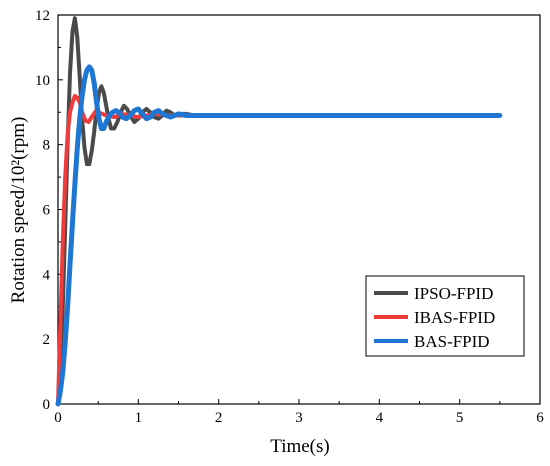  Describe the element at coordinates (453, 293) in the screenshot. I see `legend-label: IPSO-FPID` at that location.